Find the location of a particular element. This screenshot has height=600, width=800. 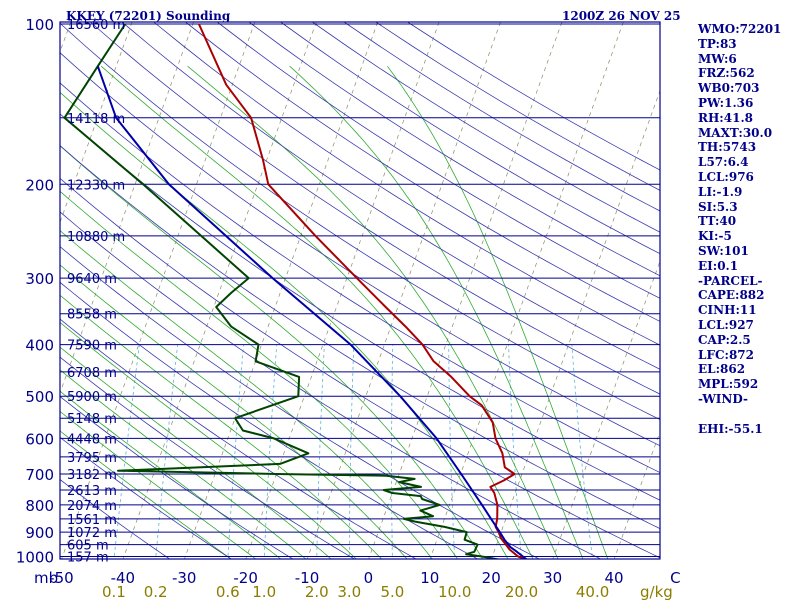

height-label: 4448 m is located at coordinates (92, 439).